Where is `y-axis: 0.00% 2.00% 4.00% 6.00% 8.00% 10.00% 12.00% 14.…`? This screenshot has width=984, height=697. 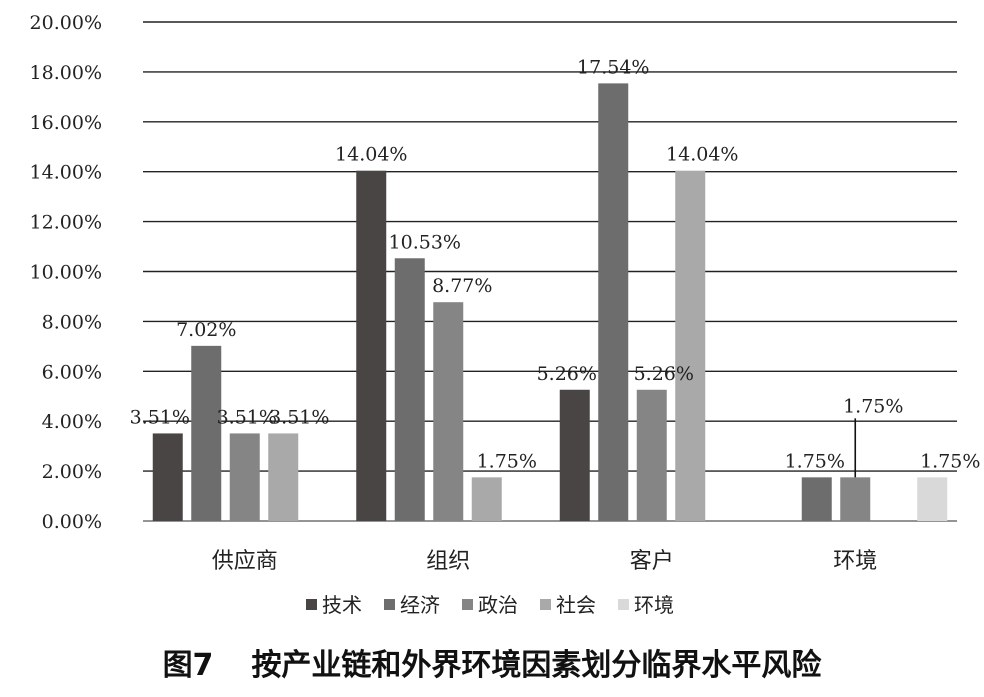 y-axis: 0.00% 2.00% 4.00% 6.00% 8.00% 10.00% 12.00% 14.… is located at coordinates (66, 272).